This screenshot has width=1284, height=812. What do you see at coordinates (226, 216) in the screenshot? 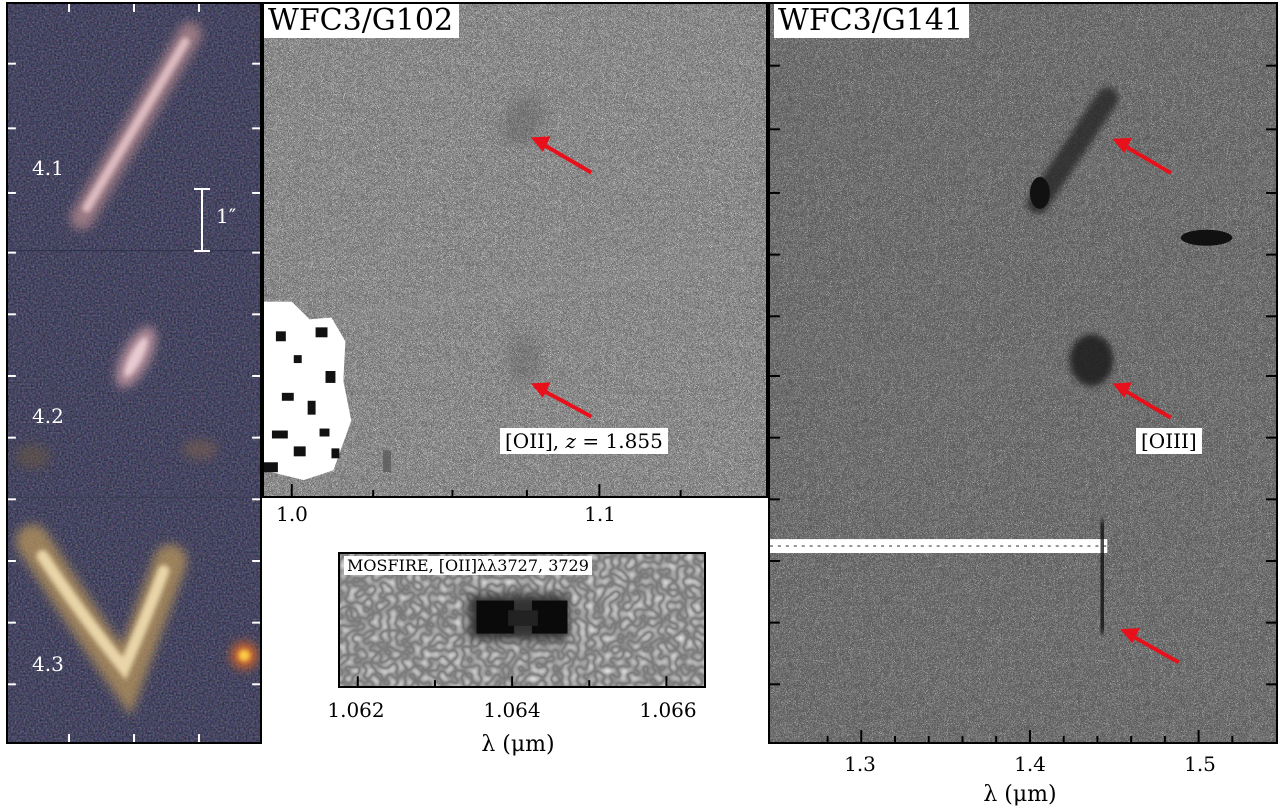
I see `scale-bar-label: 1″` at bounding box center [226, 216].